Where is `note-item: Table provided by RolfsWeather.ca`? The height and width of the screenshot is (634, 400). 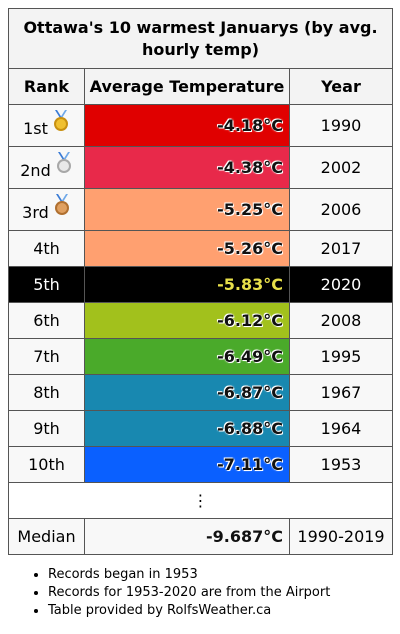
note-item: Table provided by RolfsWeather.ca is located at coordinates (189, 611).